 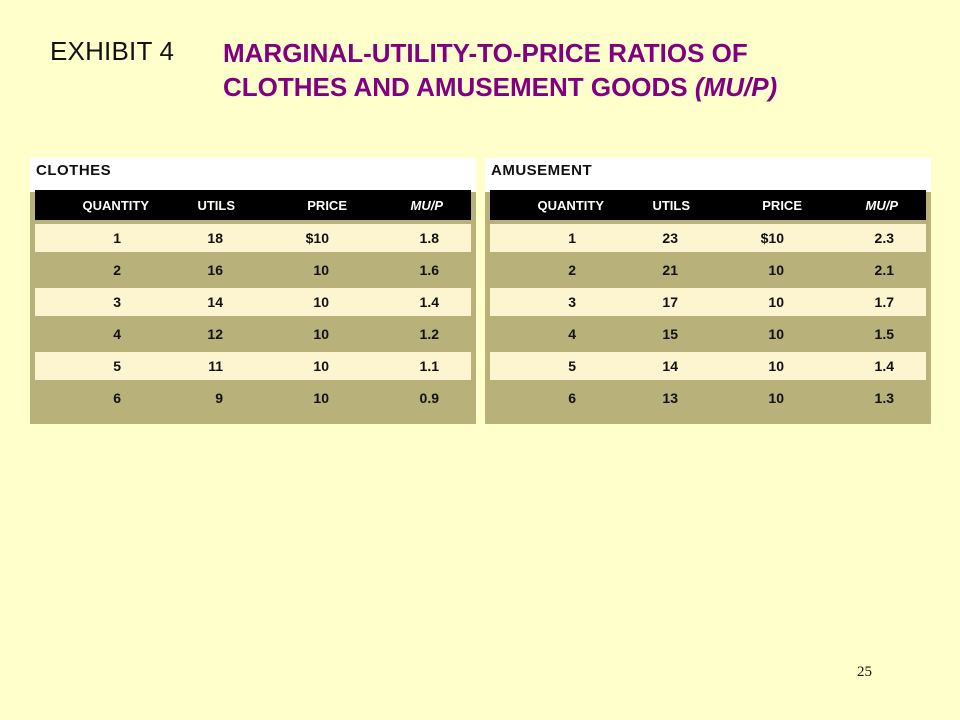 I want to click on cell-utils: 9, so click(x=219, y=398).